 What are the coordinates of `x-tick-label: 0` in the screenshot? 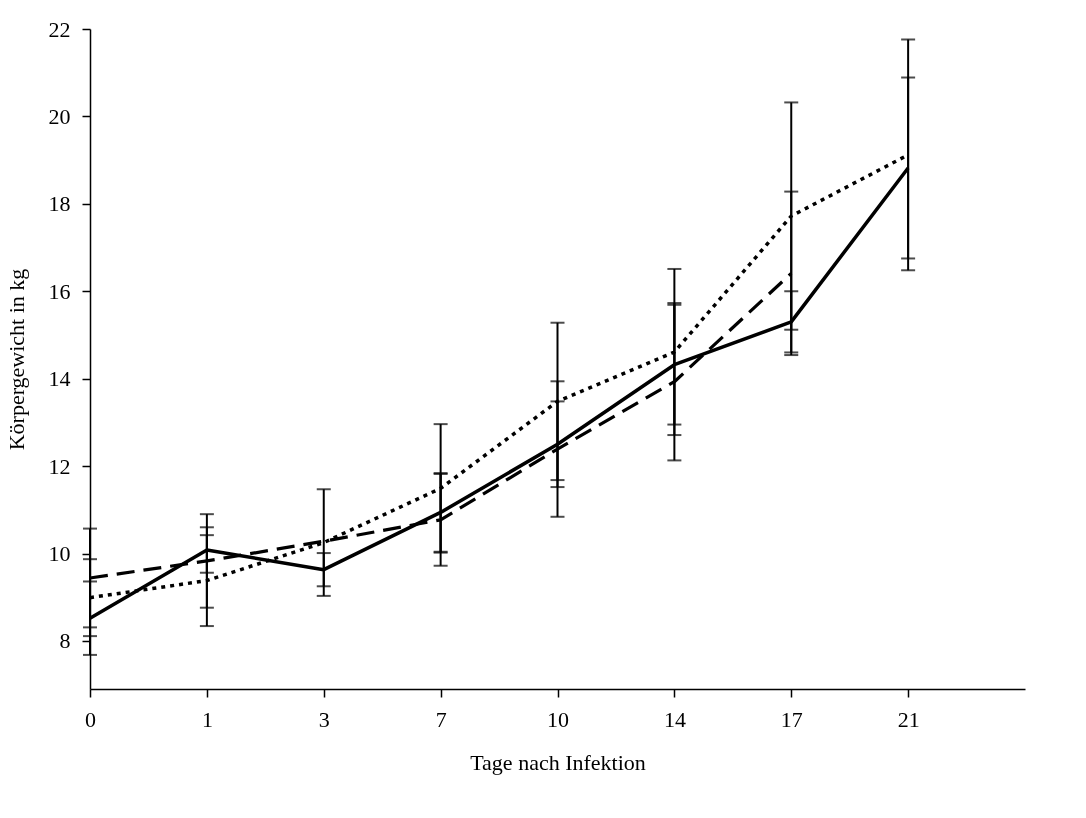 It's located at (90, 719).